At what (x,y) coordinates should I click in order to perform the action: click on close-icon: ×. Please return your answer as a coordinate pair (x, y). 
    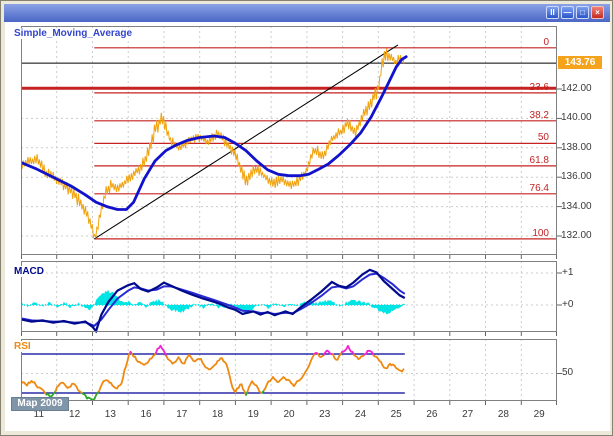
    Looking at the image, I should click on (597, 12).